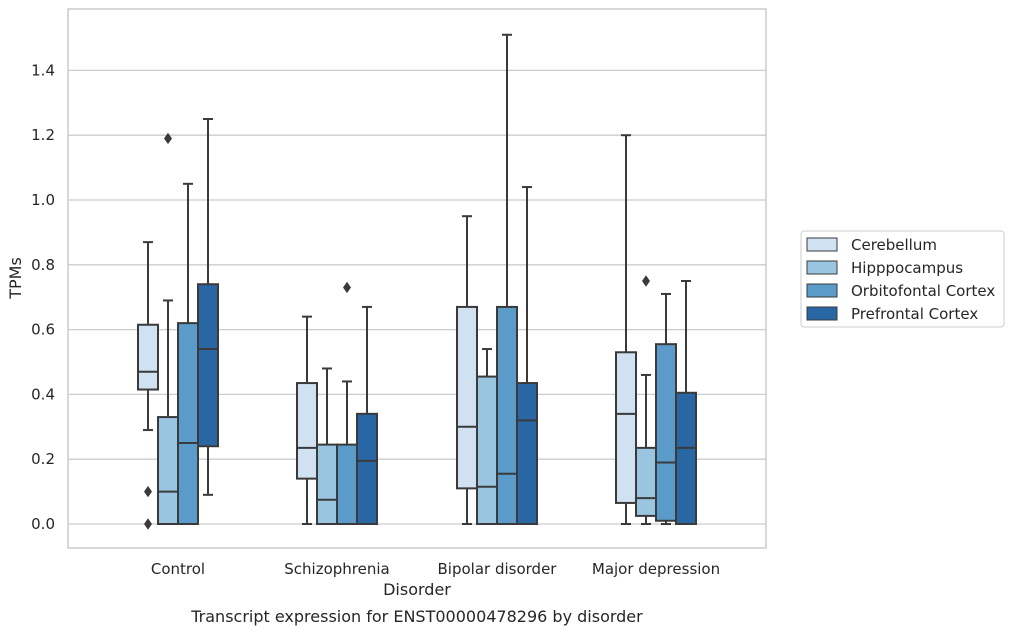 This screenshot has height=634, width=1014. I want to click on x-tick-label: Bipolar disorder, so click(498, 569).